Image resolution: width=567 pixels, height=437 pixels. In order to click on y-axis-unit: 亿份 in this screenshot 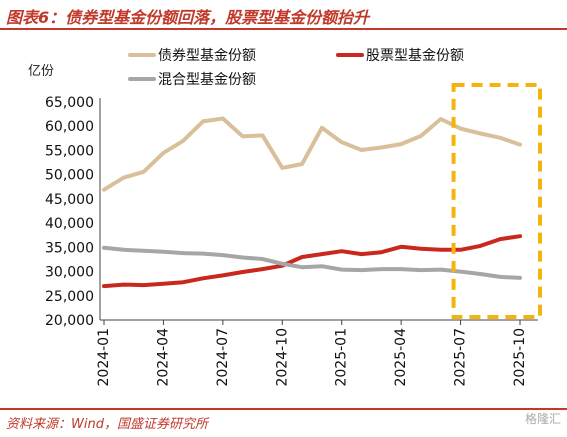, I will do `click(41, 71)`.